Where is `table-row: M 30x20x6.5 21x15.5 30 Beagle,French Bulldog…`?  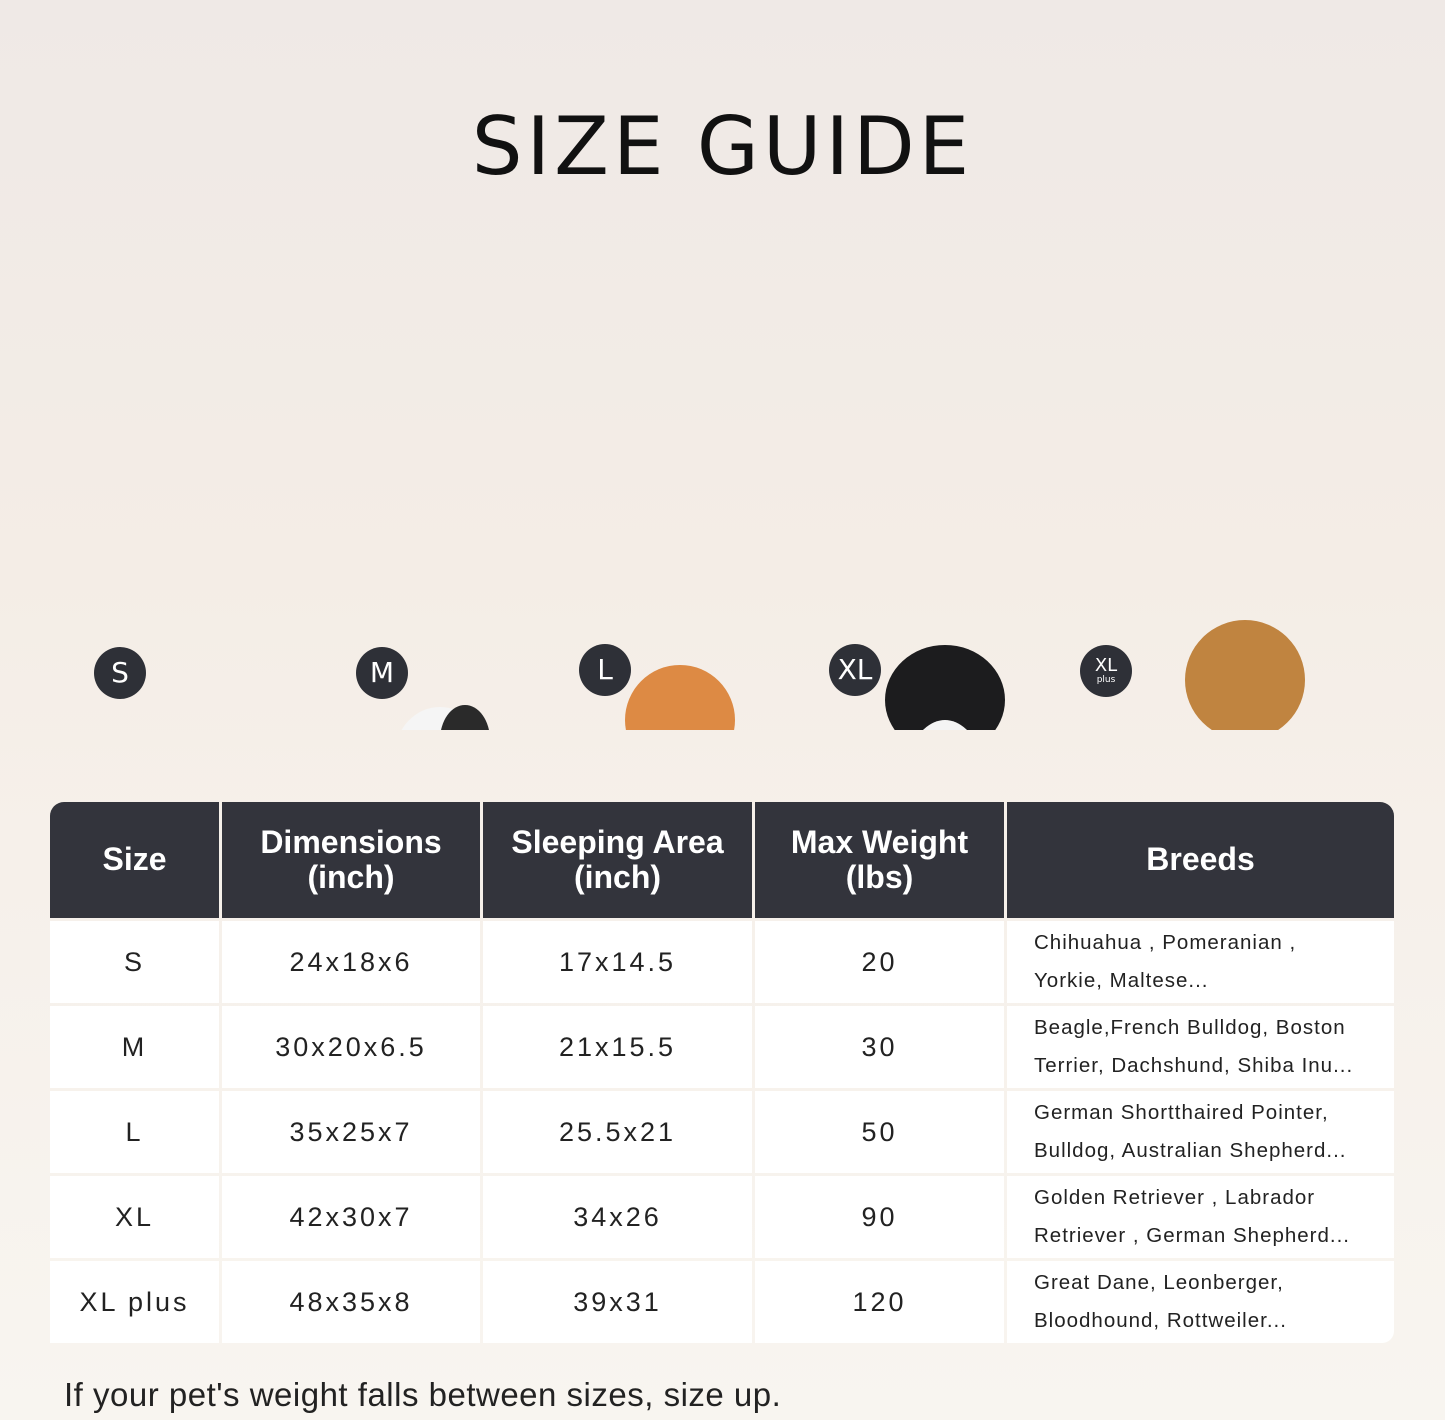
table-row: M 30x20x6.5 21x15.5 30 Beagle,French Bulldog… is located at coordinates (722, 1047).